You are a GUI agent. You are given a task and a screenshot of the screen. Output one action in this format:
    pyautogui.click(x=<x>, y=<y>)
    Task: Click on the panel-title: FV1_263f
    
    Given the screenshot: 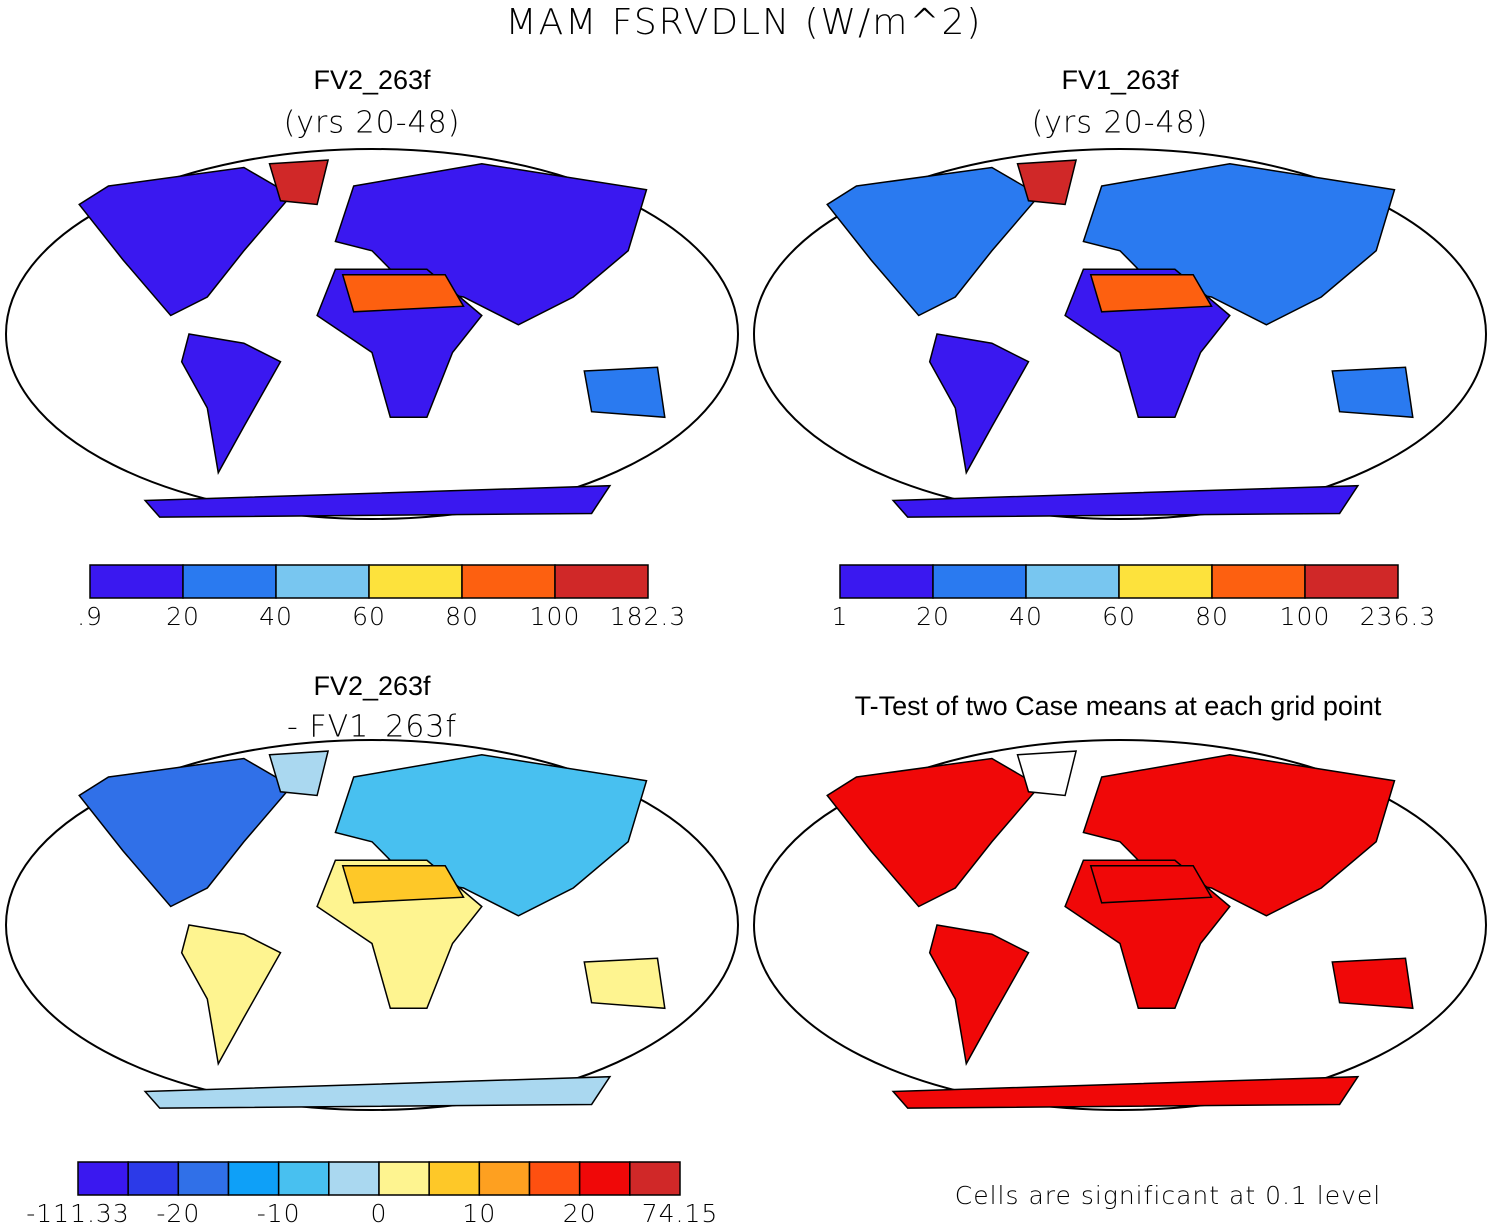 What is the action you would take?
    pyautogui.click(x=1120, y=80)
    